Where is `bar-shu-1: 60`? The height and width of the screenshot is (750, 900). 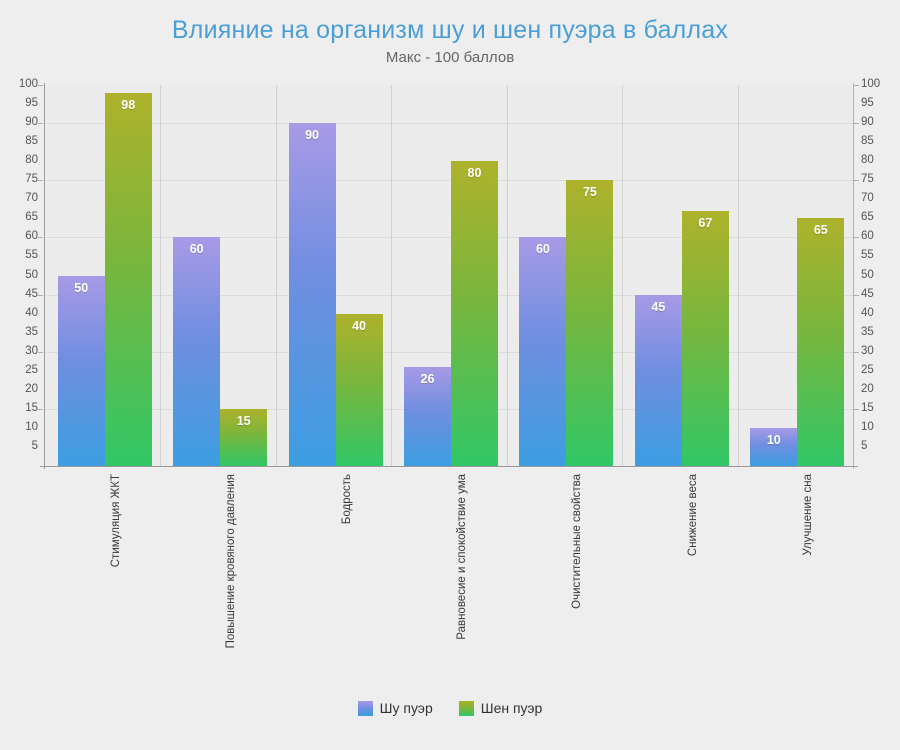
bar-shu-1: 60 is located at coordinates (197, 351).